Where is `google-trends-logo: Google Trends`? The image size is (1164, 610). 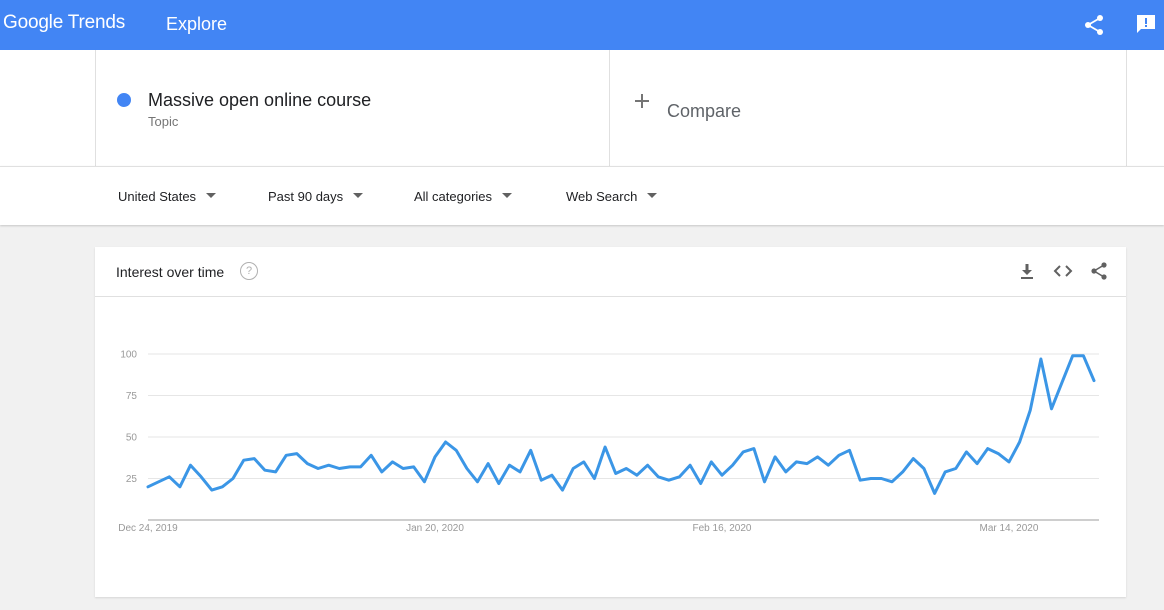
google-trends-logo: Google Trends is located at coordinates (64, 22).